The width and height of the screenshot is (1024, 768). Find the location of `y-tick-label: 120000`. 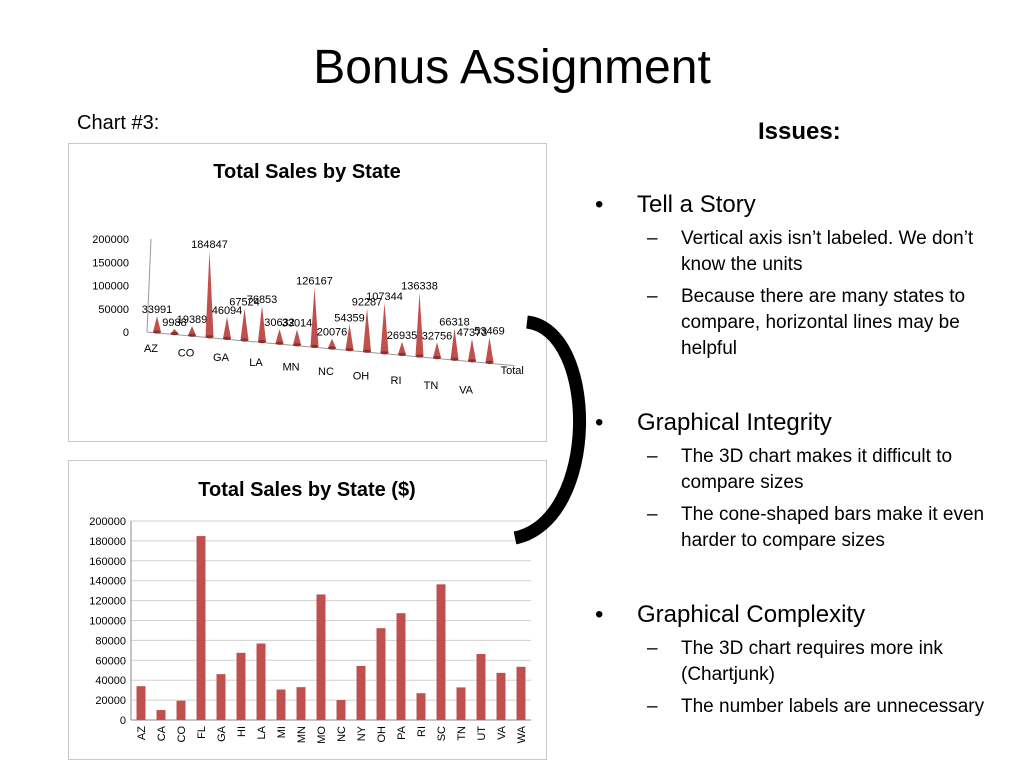

y-tick-label: 120000 is located at coordinates (107, 602).